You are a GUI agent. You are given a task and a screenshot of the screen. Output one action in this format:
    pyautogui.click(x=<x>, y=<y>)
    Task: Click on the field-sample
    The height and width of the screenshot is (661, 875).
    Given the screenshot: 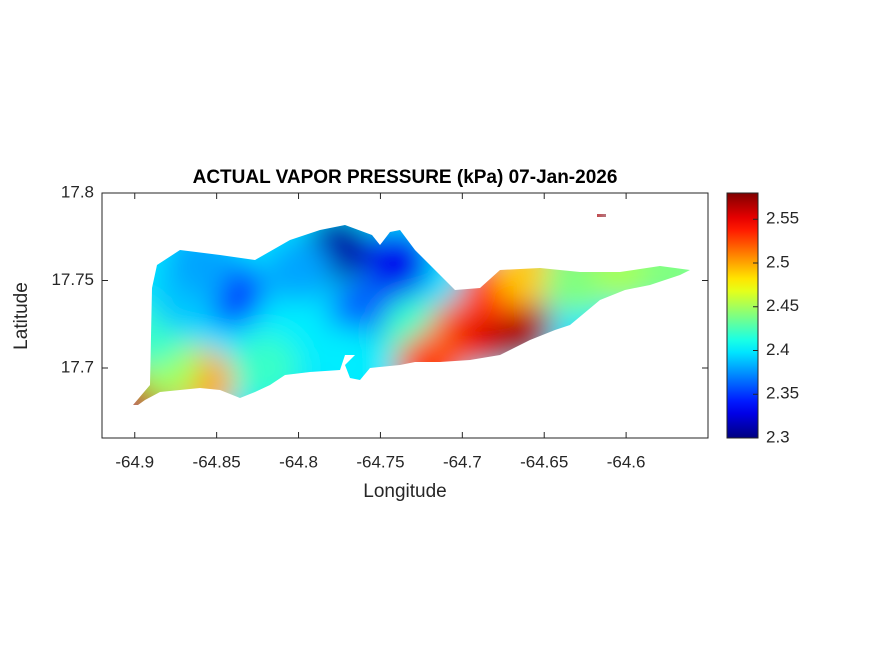 What is the action you would take?
    pyautogui.click(x=298, y=271)
    